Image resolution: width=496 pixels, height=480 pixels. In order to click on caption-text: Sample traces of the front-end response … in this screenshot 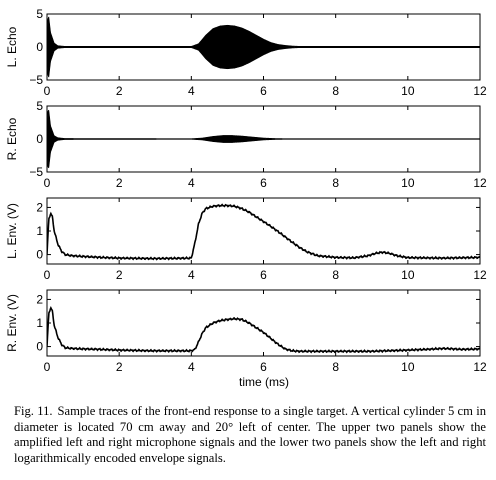, I will do `click(250, 434)`.